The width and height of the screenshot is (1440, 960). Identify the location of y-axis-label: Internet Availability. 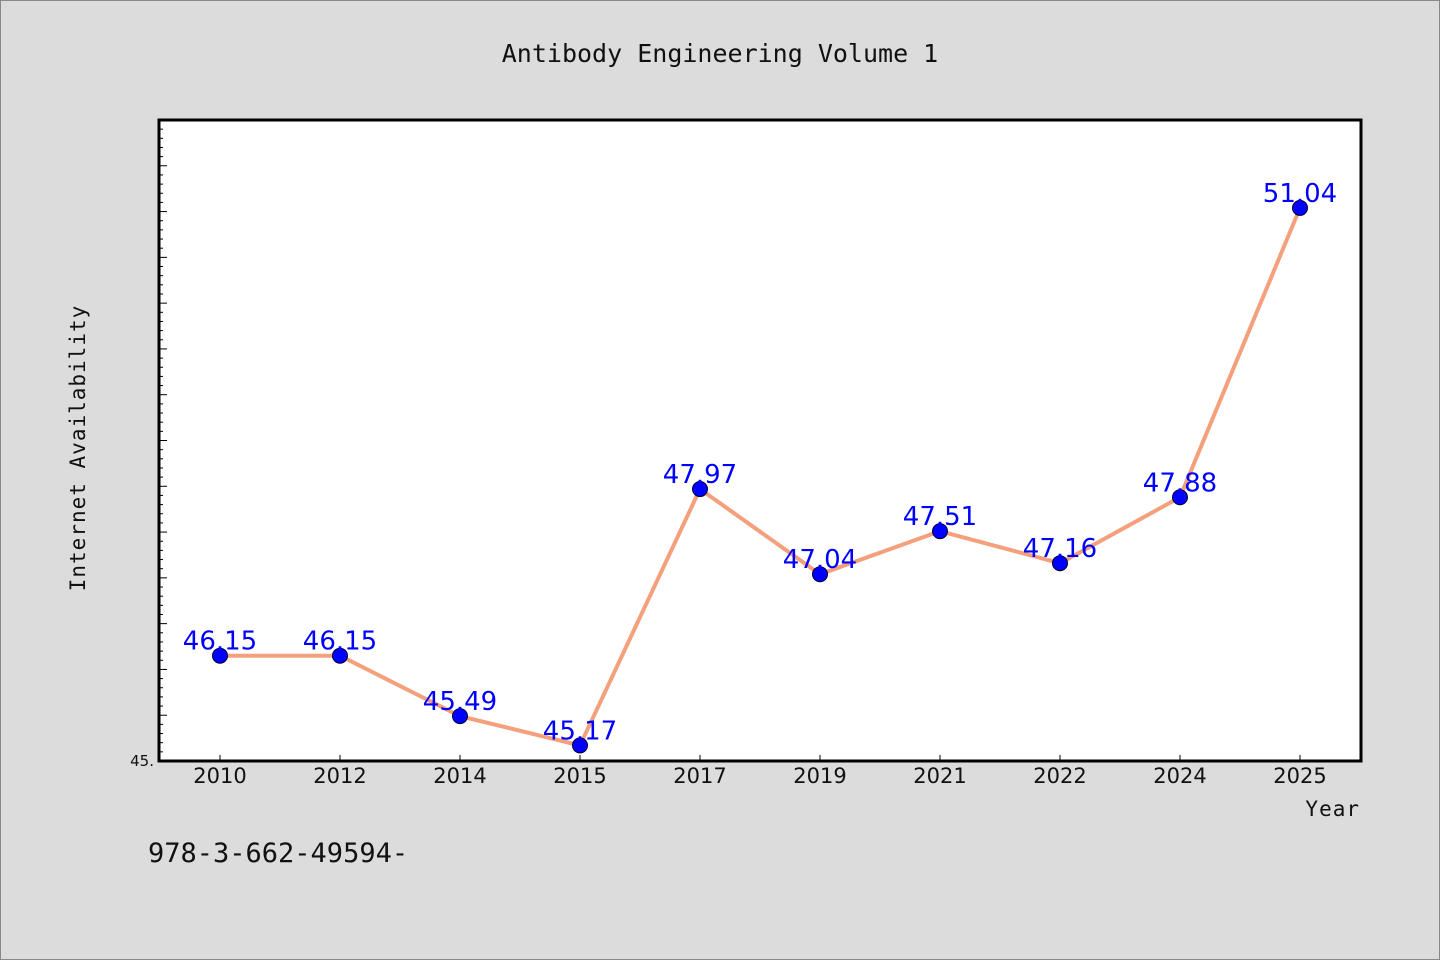
(78, 448).